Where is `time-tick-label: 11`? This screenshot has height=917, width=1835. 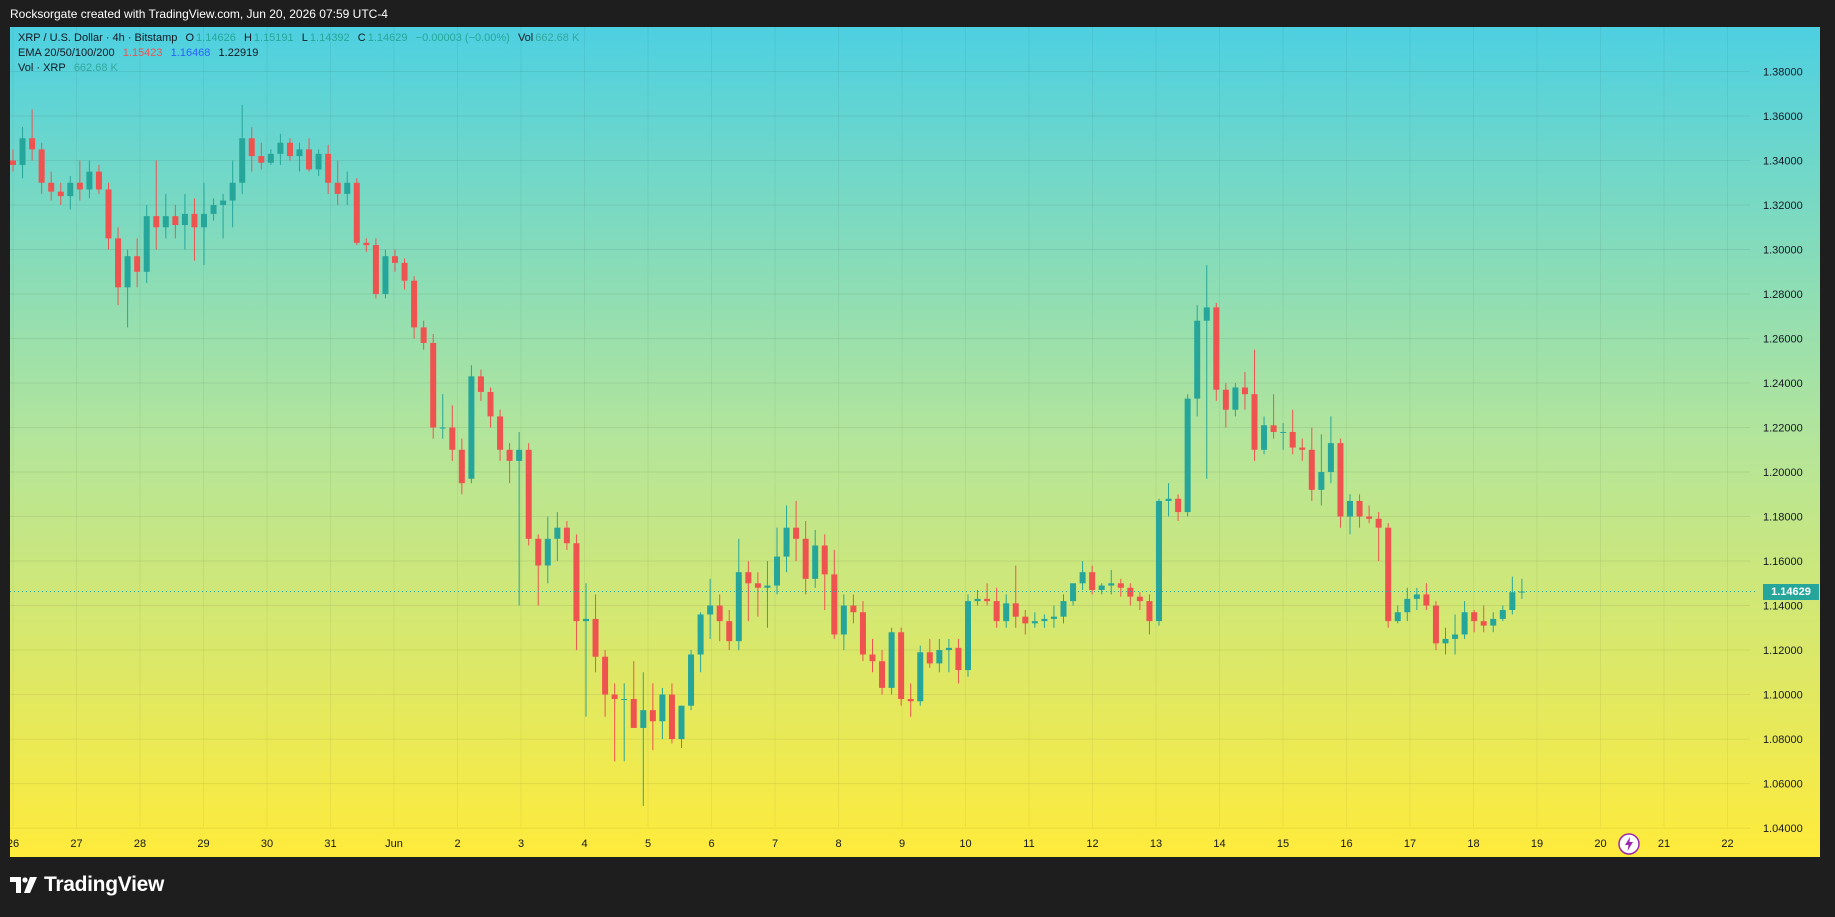 time-tick-label: 11 is located at coordinates (1028, 844).